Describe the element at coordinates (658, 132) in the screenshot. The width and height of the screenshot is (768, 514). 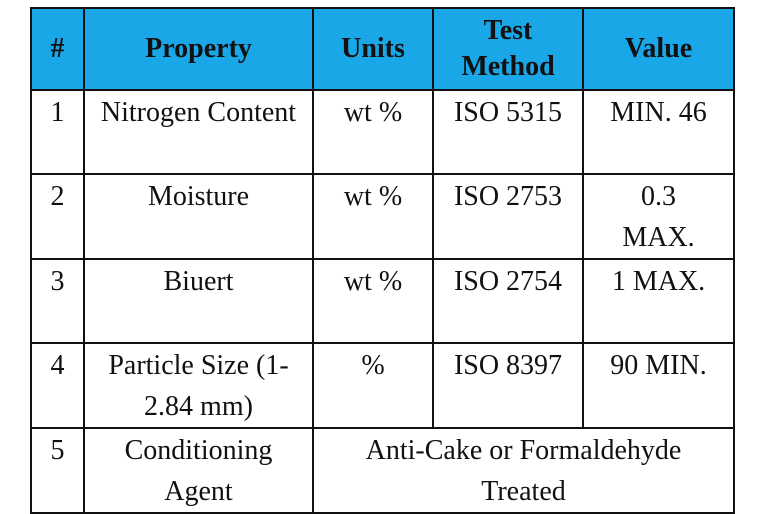
I see `value-cell: MIN. 46` at that location.